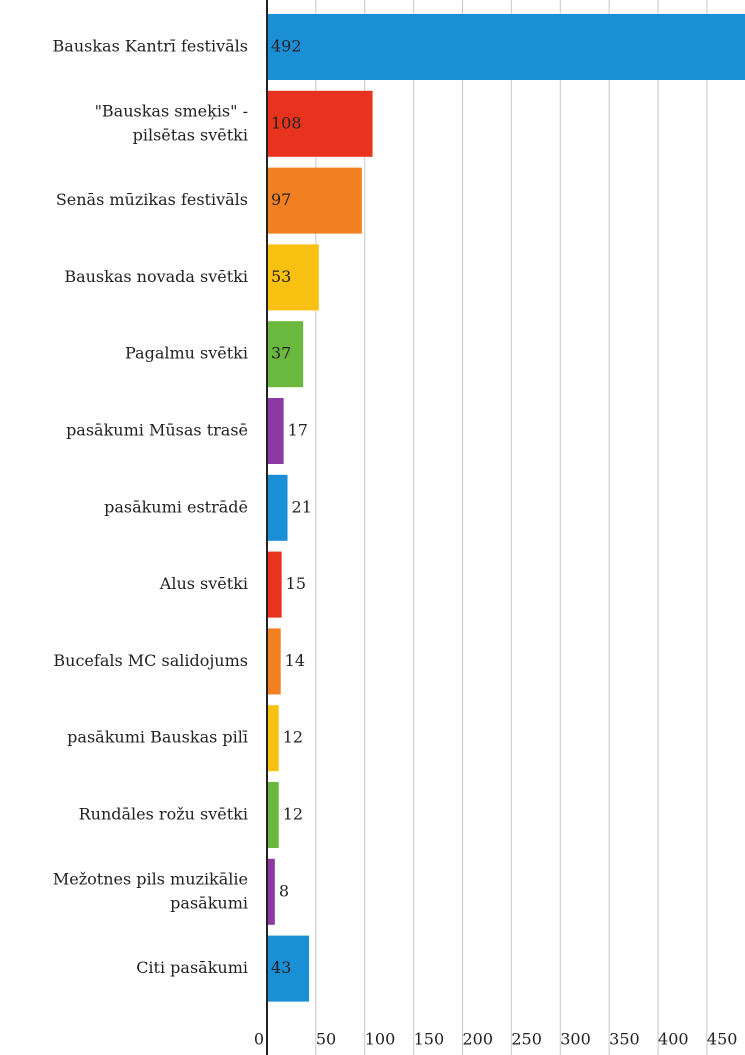 Image resolution: width=745 pixels, height=1055 pixels. Describe the element at coordinates (478, 1039) in the screenshot. I see `x-tick-label: 200` at that location.